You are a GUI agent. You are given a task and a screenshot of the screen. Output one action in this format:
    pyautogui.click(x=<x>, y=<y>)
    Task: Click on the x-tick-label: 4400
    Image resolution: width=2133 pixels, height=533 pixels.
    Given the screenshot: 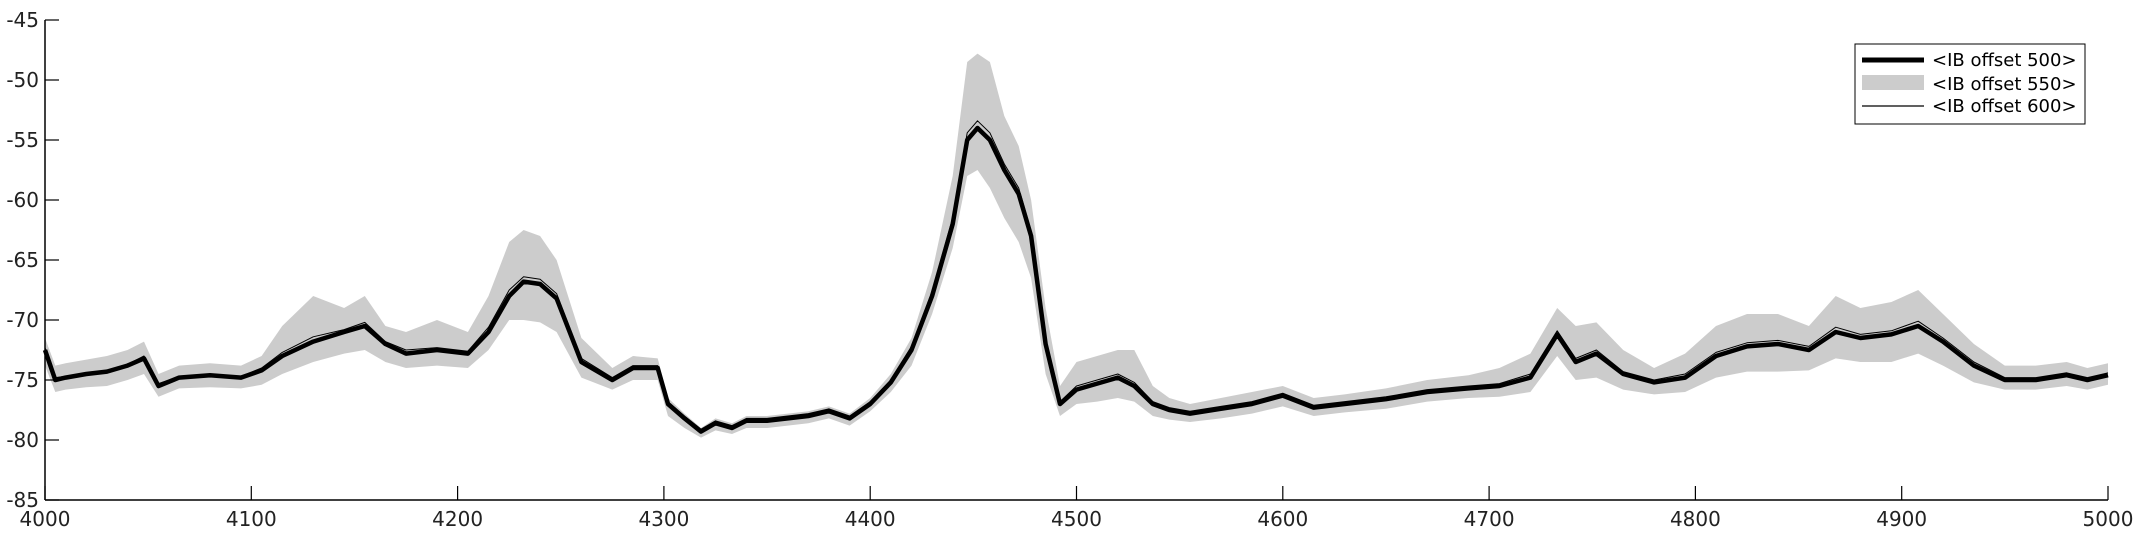 What is the action you would take?
    pyautogui.click(x=870, y=519)
    